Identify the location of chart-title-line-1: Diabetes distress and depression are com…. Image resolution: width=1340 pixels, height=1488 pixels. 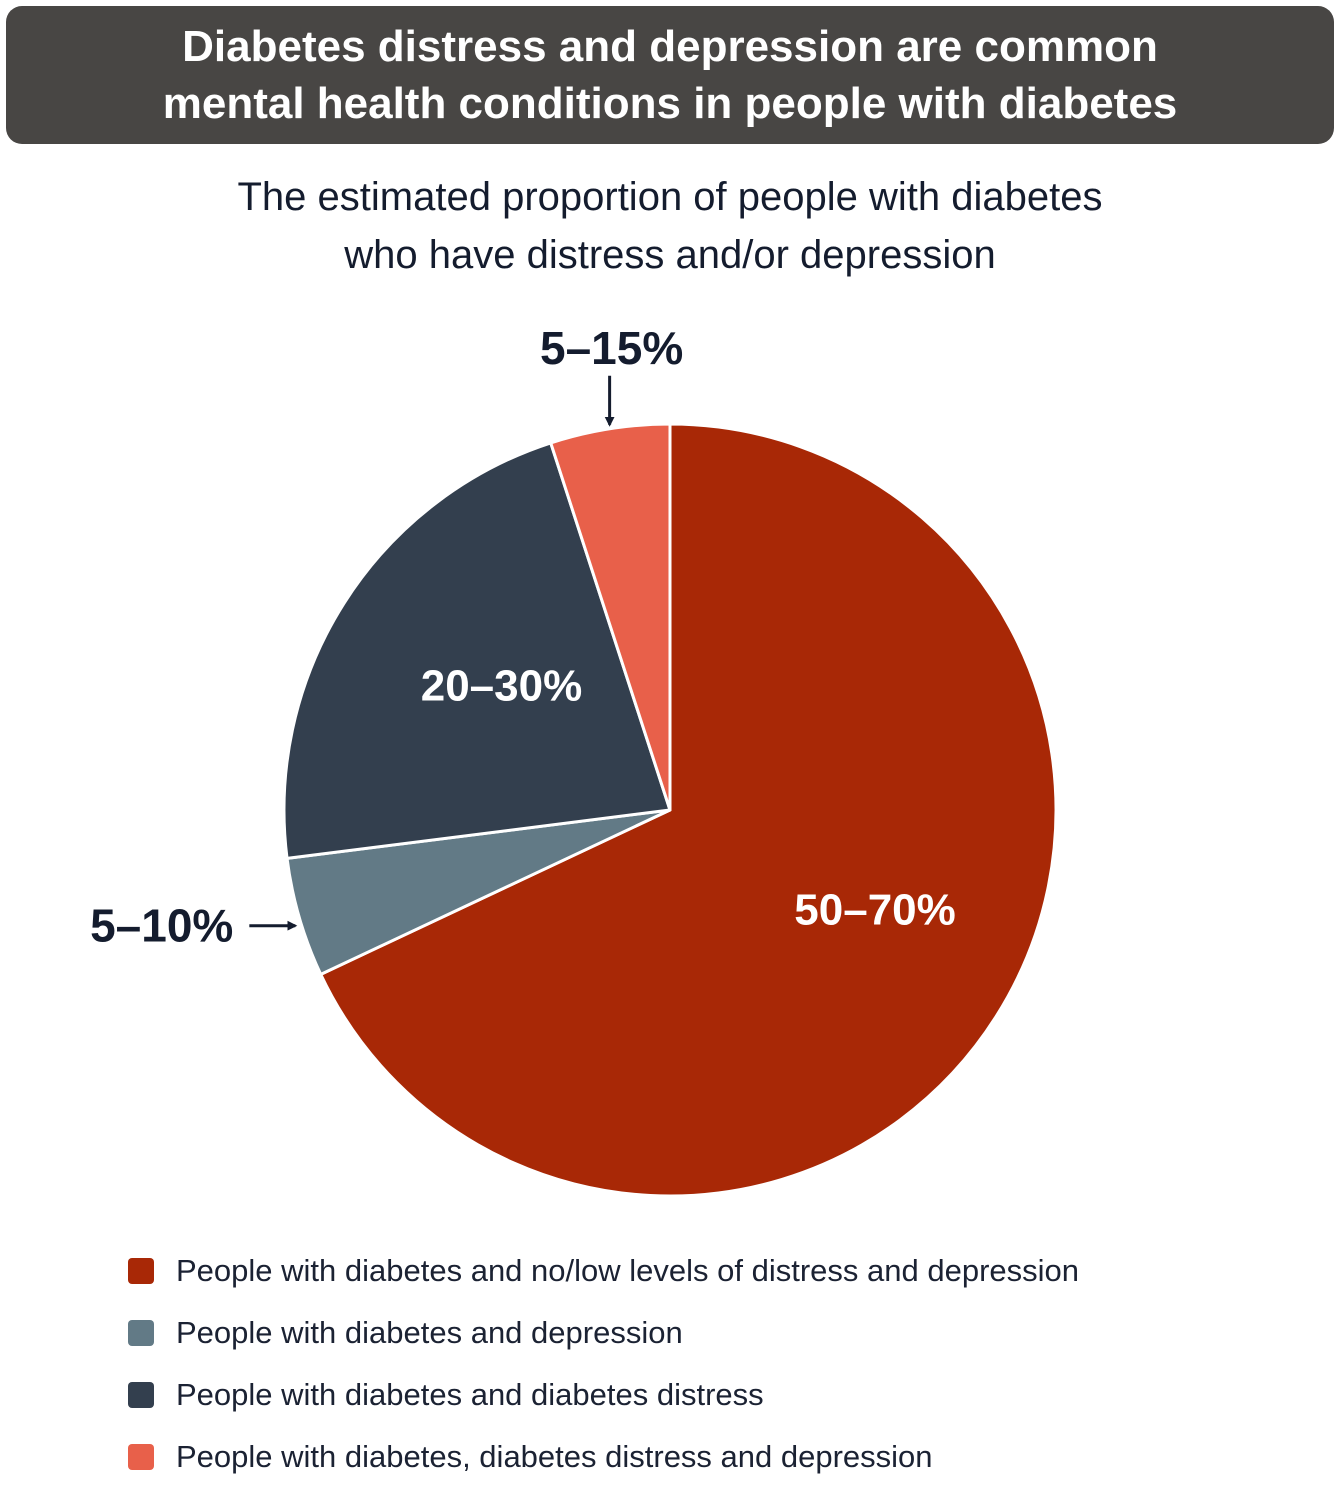
(670, 46).